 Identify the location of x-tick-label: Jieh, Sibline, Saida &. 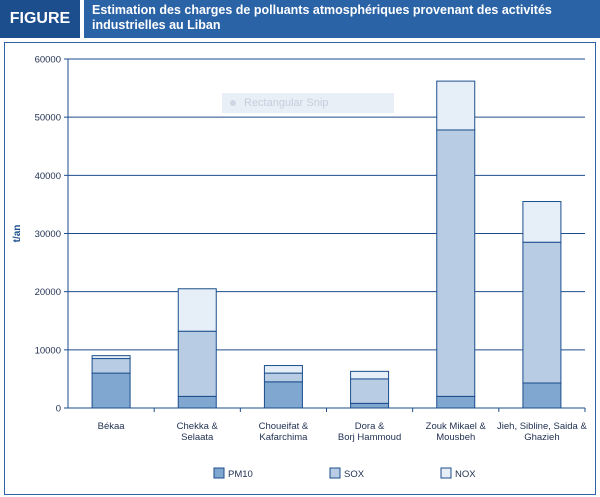
(542, 426).